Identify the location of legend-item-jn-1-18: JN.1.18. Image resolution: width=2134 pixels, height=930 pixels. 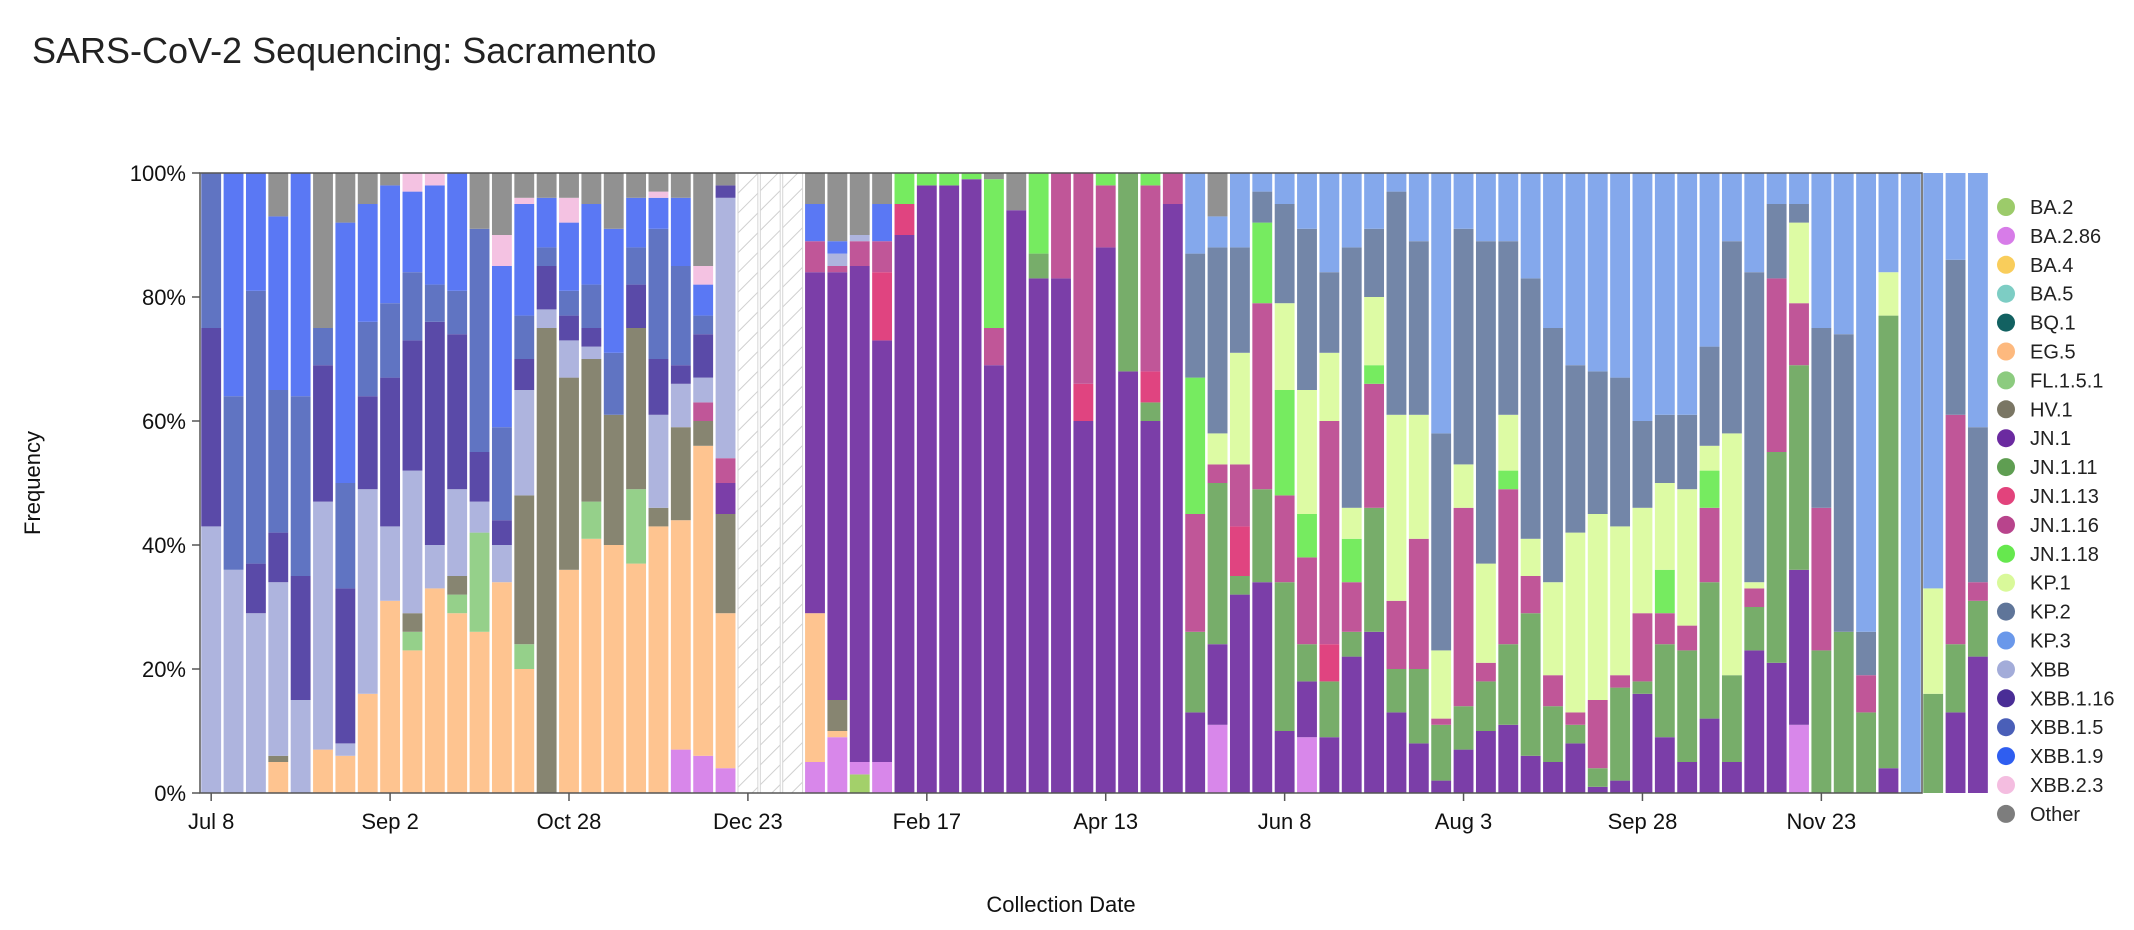
(2048, 555).